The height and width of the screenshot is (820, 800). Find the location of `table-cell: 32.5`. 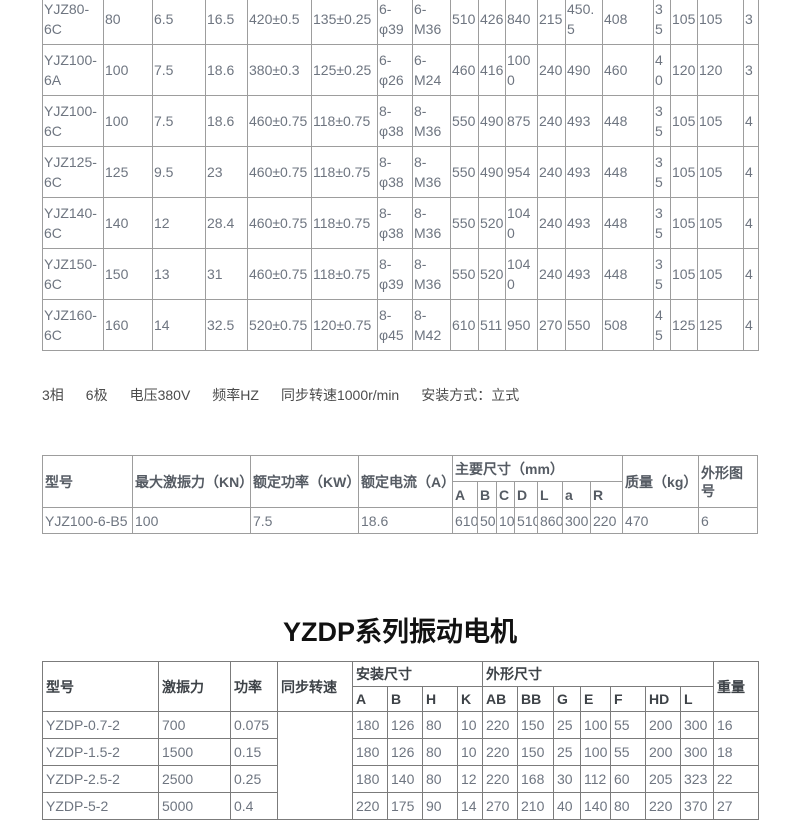

table-cell: 32.5 is located at coordinates (226, 325).